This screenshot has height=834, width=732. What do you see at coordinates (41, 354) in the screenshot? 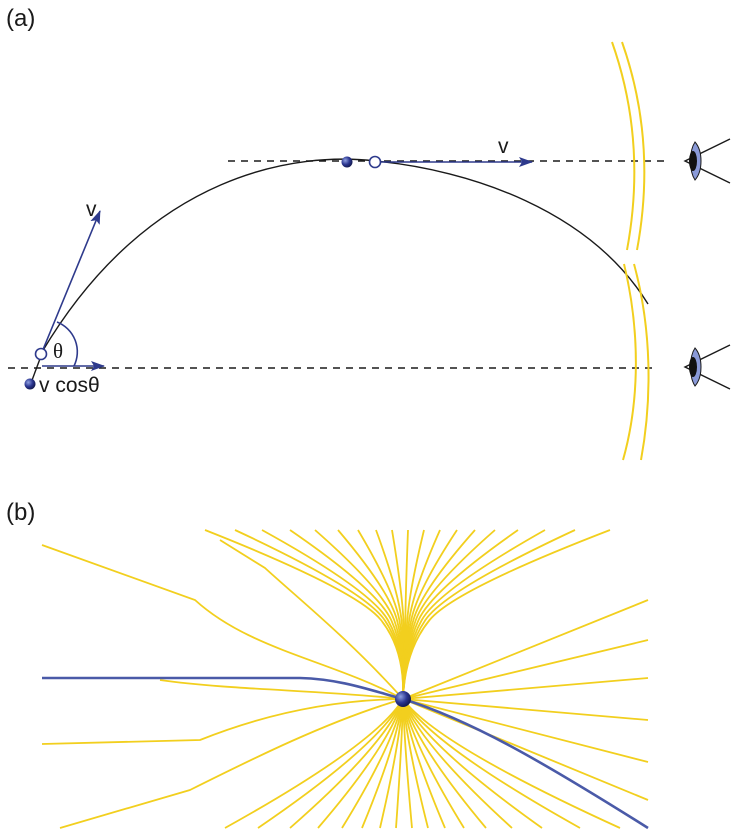
I see `retarded-position-marker` at bounding box center [41, 354].